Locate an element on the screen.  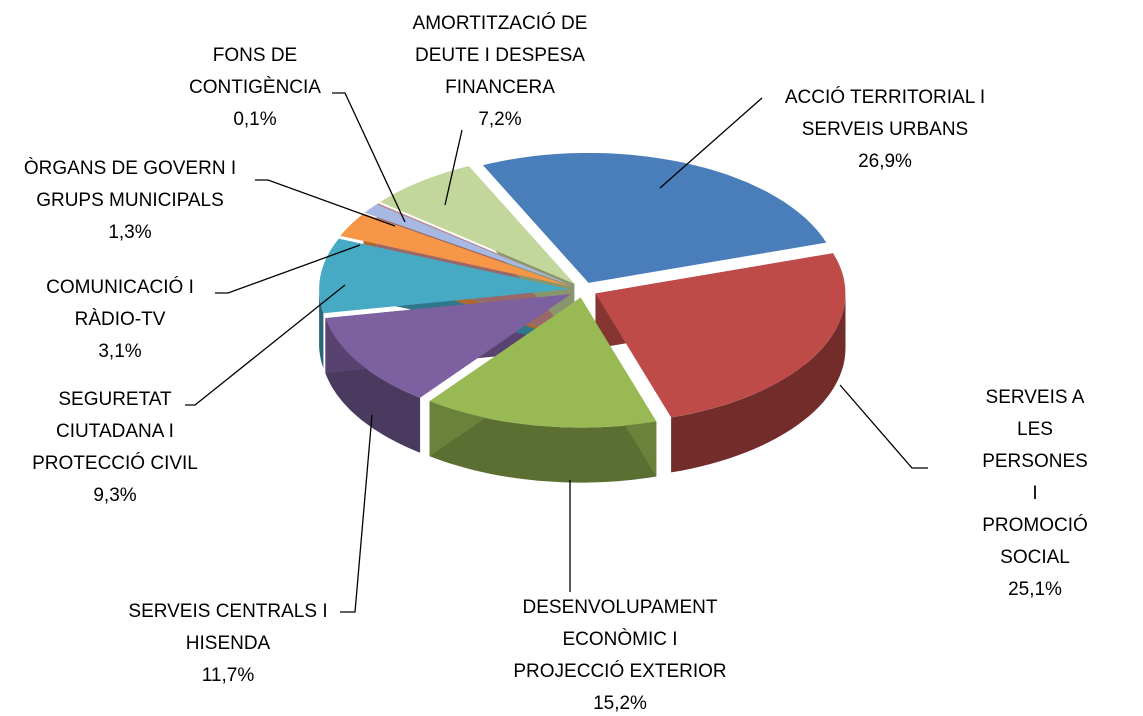
value-label: 26,9% is located at coordinates (885, 161).